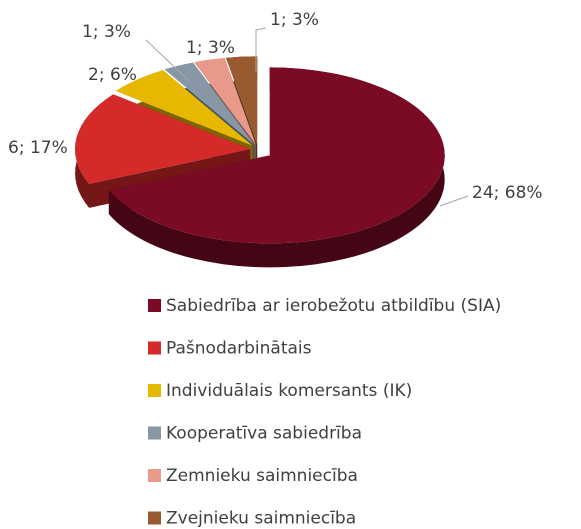 The image size is (581, 529). What do you see at coordinates (289, 391) in the screenshot?
I see `legend-label: Individuālais komersants (IK)` at bounding box center [289, 391].